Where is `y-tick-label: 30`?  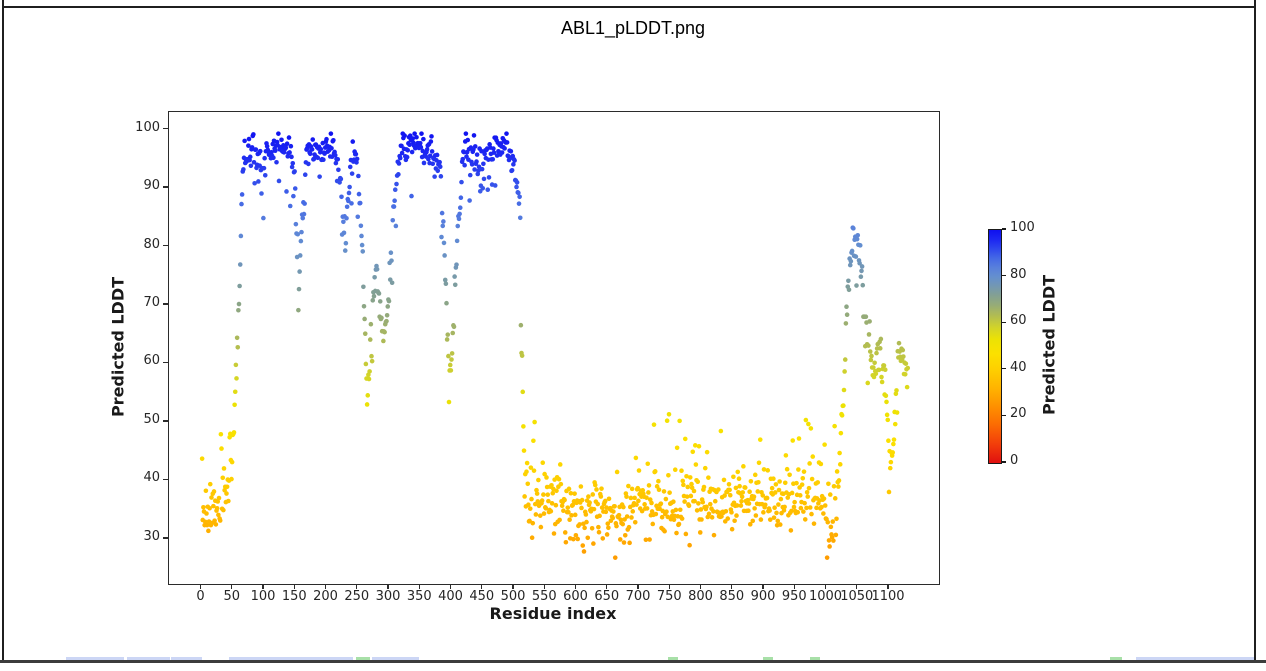
y-tick-label: 30 is located at coordinates (151, 536).